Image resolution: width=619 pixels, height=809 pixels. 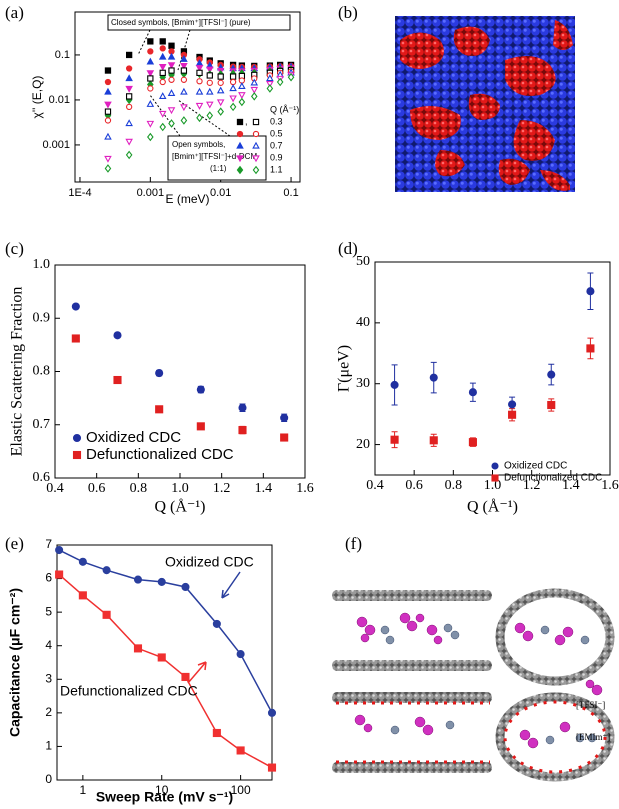 I want to click on annotation: Closed symbols, [Bmim⁺][TFSI⁻] (pure), so click(x=181, y=22).